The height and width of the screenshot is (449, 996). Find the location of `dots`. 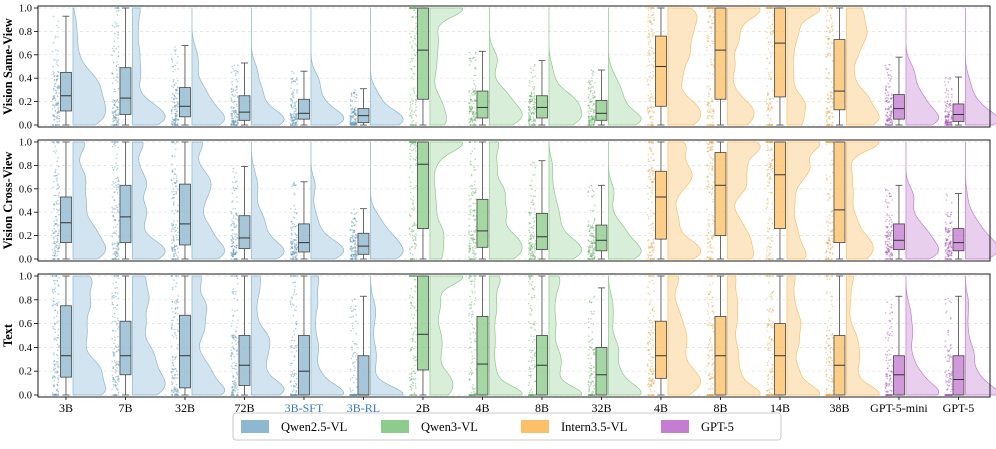

dots is located at coordinates (651, 200).